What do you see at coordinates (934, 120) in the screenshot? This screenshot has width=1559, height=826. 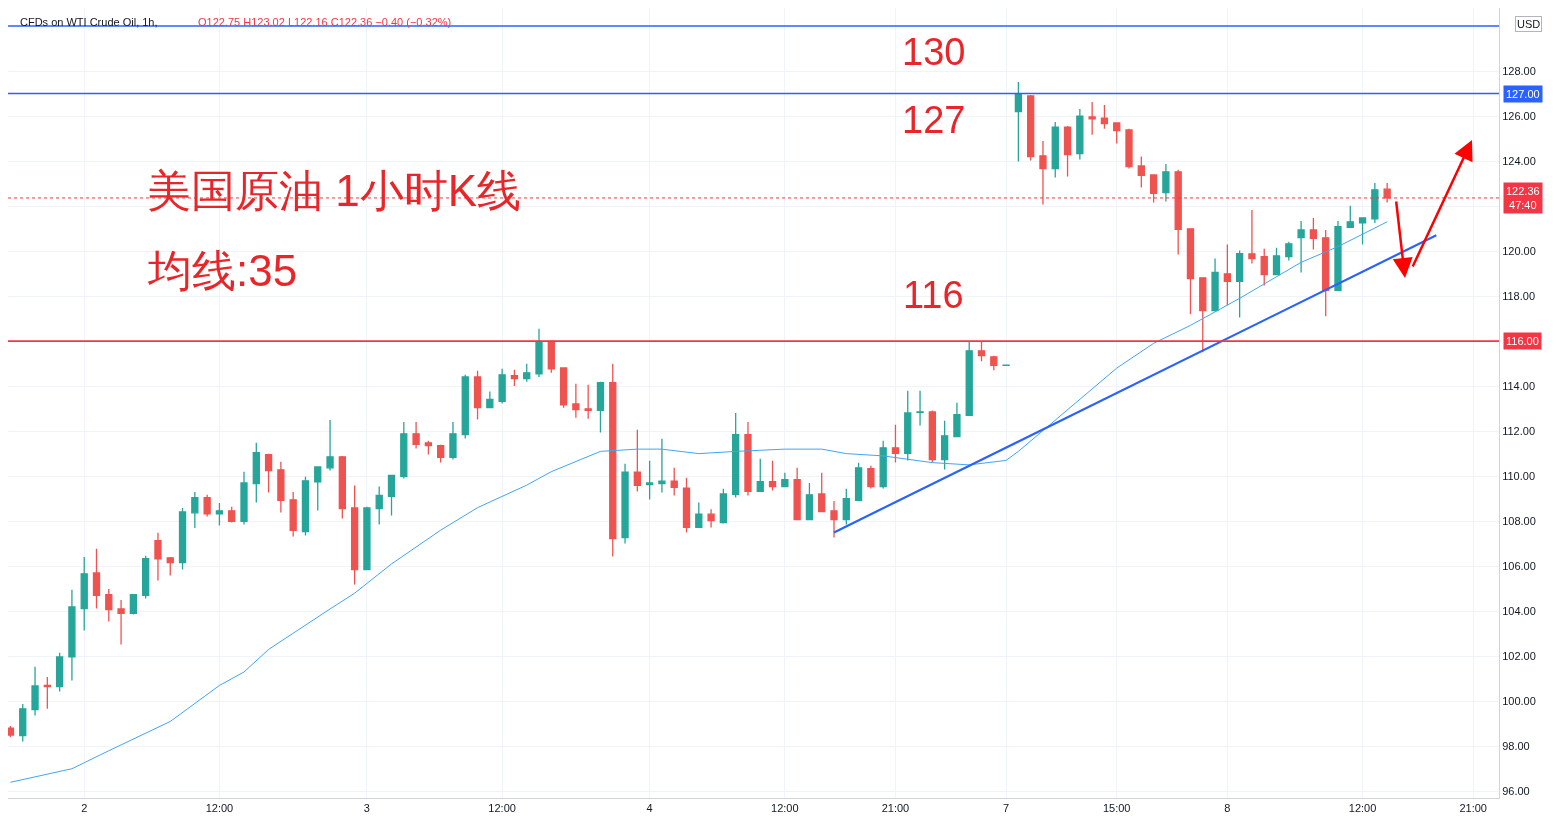 I see `annotation: 127` at bounding box center [934, 120].